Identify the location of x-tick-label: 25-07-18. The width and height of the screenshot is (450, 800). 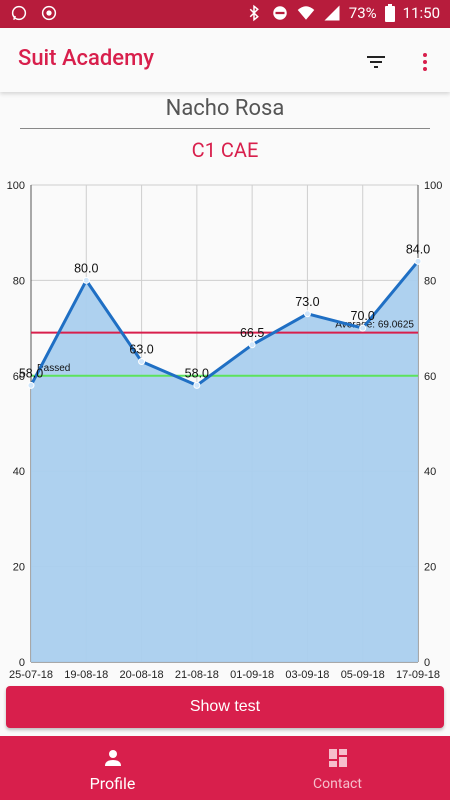
(31, 675).